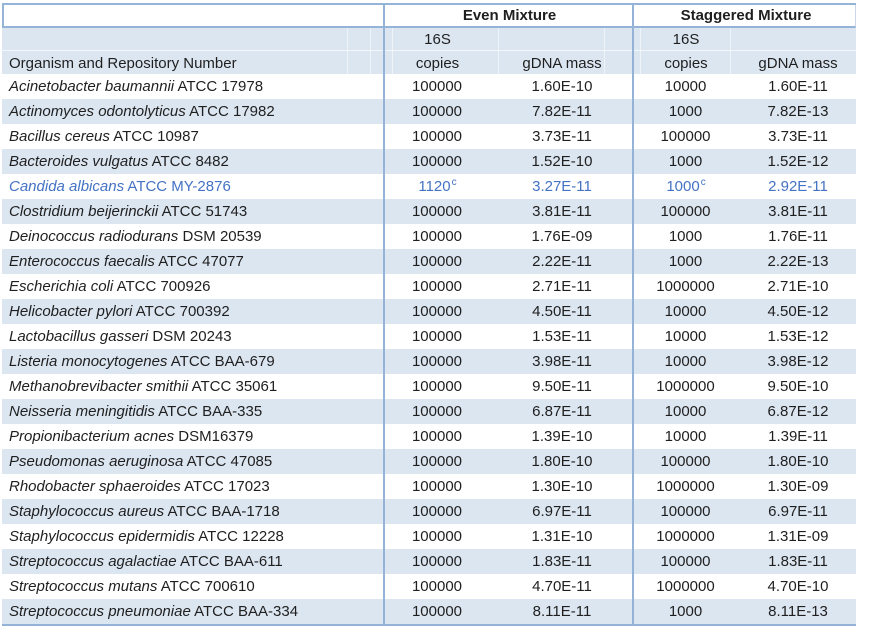  Describe the element at coordinates (92, 86) in the screenshot. I see `species-name: Acinetobacter baumannii` at that location.